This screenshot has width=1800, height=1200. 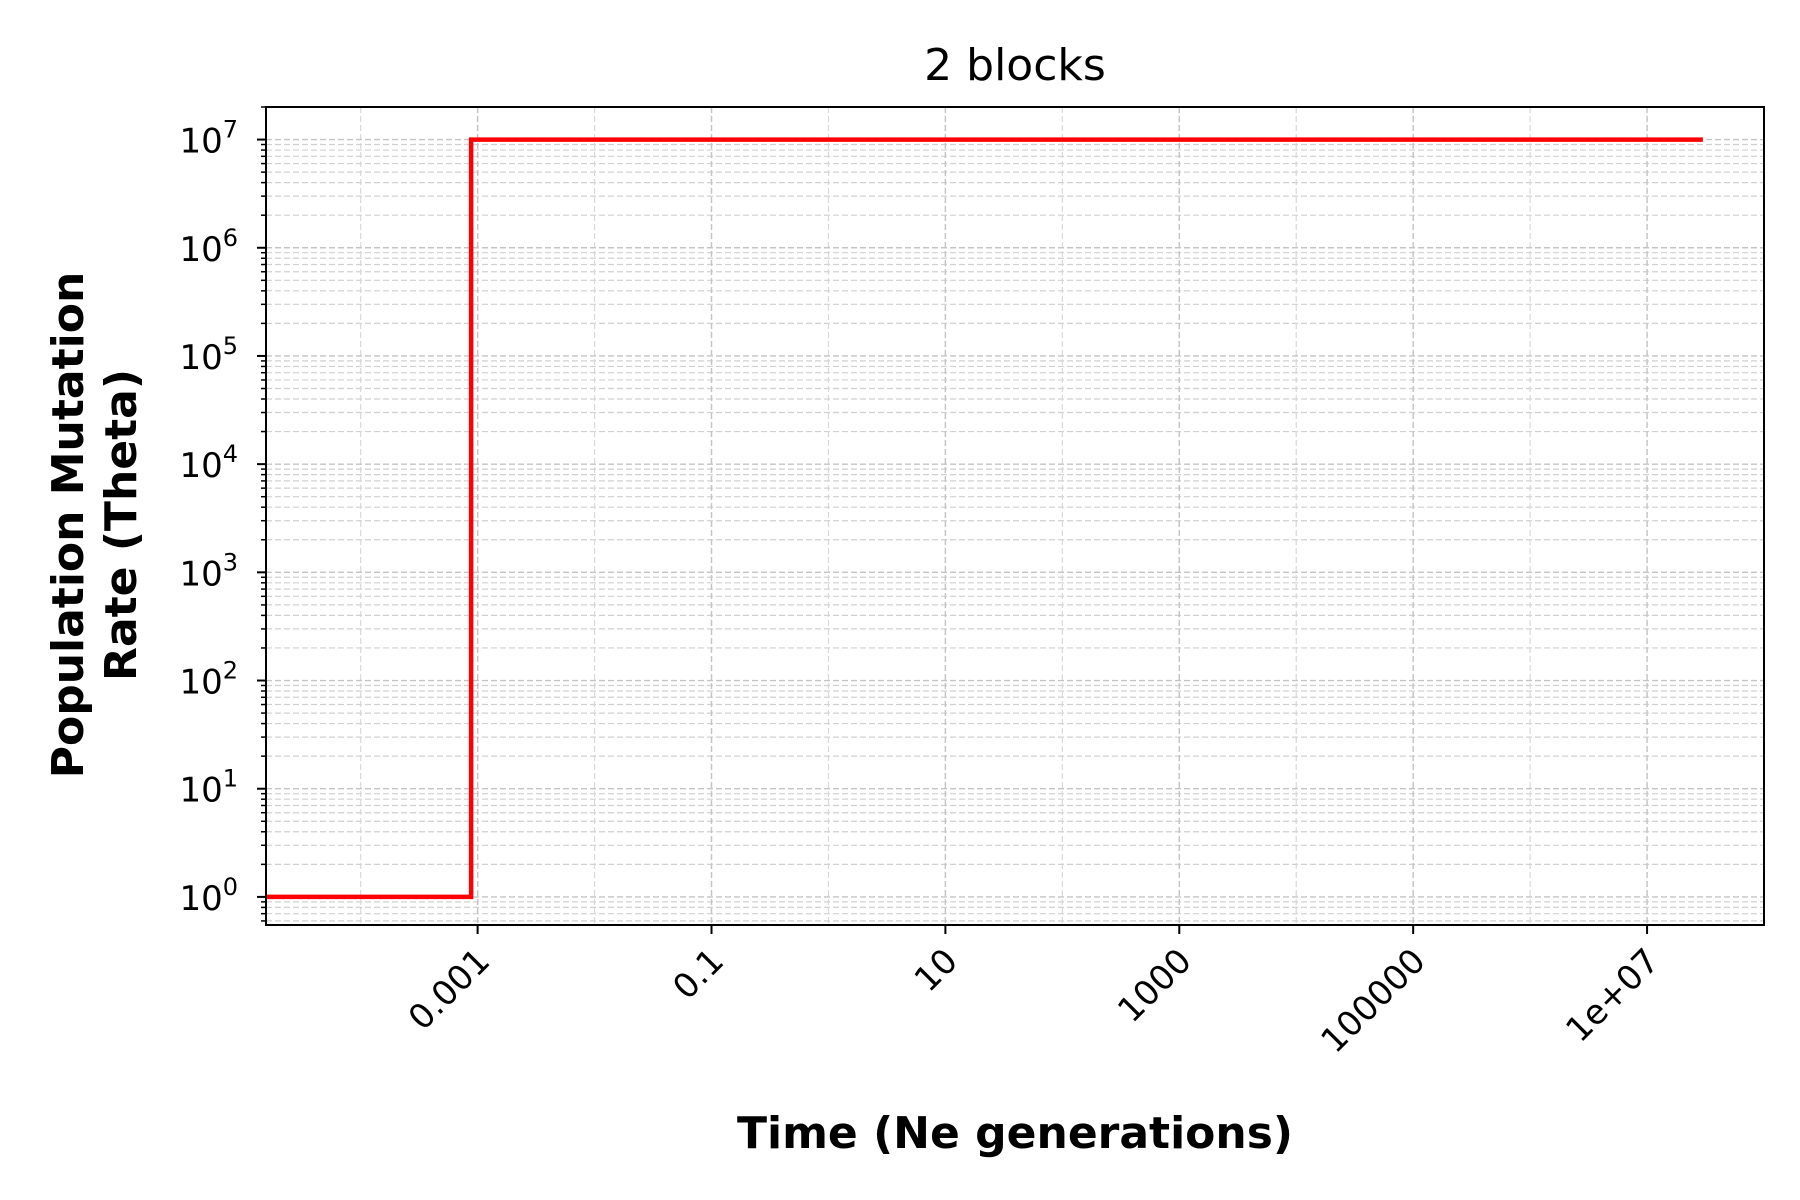 What do you see at coordinates (698, 974) in the screenshot?
I see `x-tick-label: 0.1` at bounding box center [698, 974].